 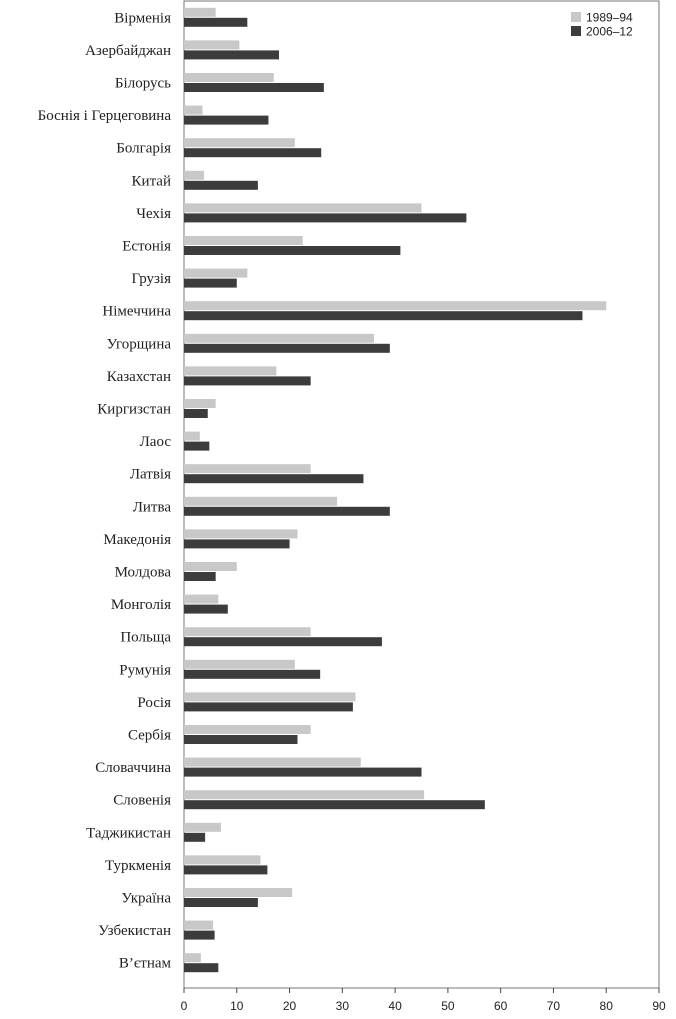 What do you see at coordinates (142, 18) in the screenshot?
I see `category-label: Вірменія` at bounding box center [142, 18].